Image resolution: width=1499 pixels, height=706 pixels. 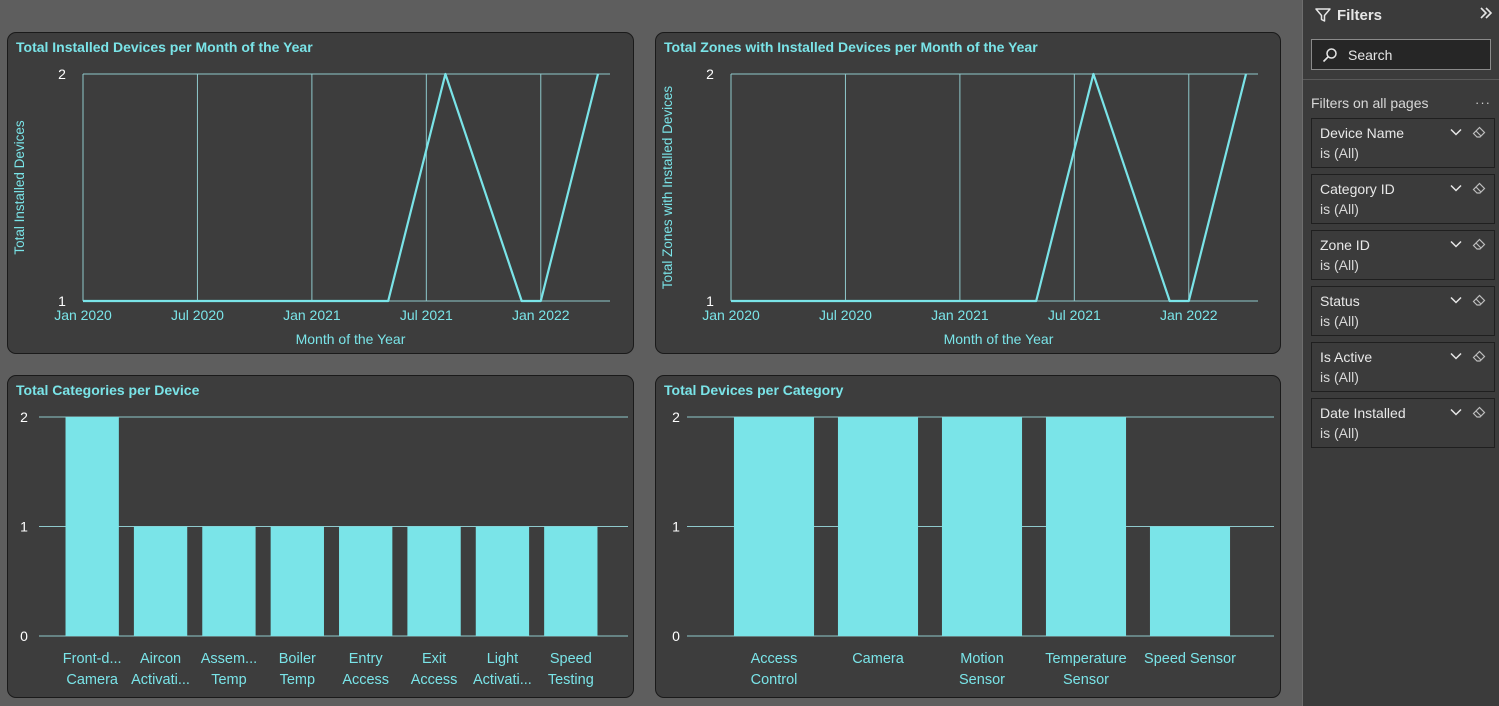 What do you see at coordinates (1323, 15) in the screenshot?
I see `funnel-icon` at bounding box center [1323, 15].